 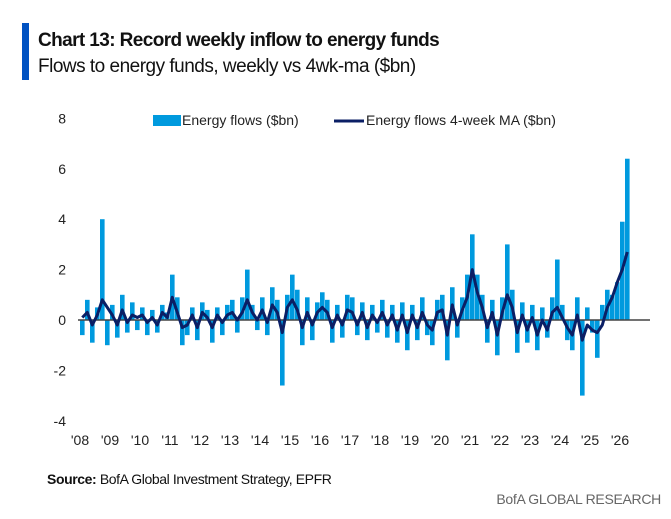 I want to click on y-tick-label: 2, so click(x=62, y=270).